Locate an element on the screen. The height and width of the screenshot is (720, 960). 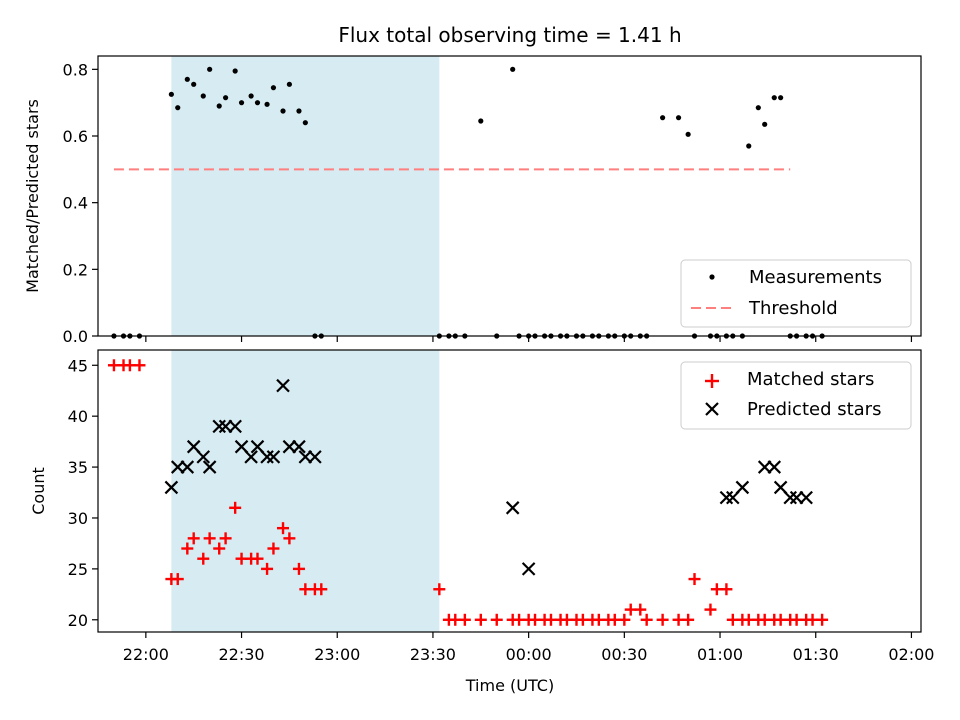
x-tick-label: 01:30 is located at coordinates (816, 654).